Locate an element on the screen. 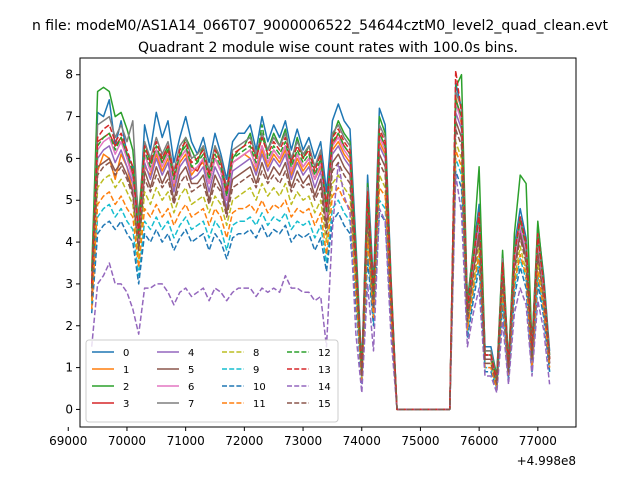 This screenshot has height=484, width=640. legend-label-5: 5 is located at coordinates (191, 370).